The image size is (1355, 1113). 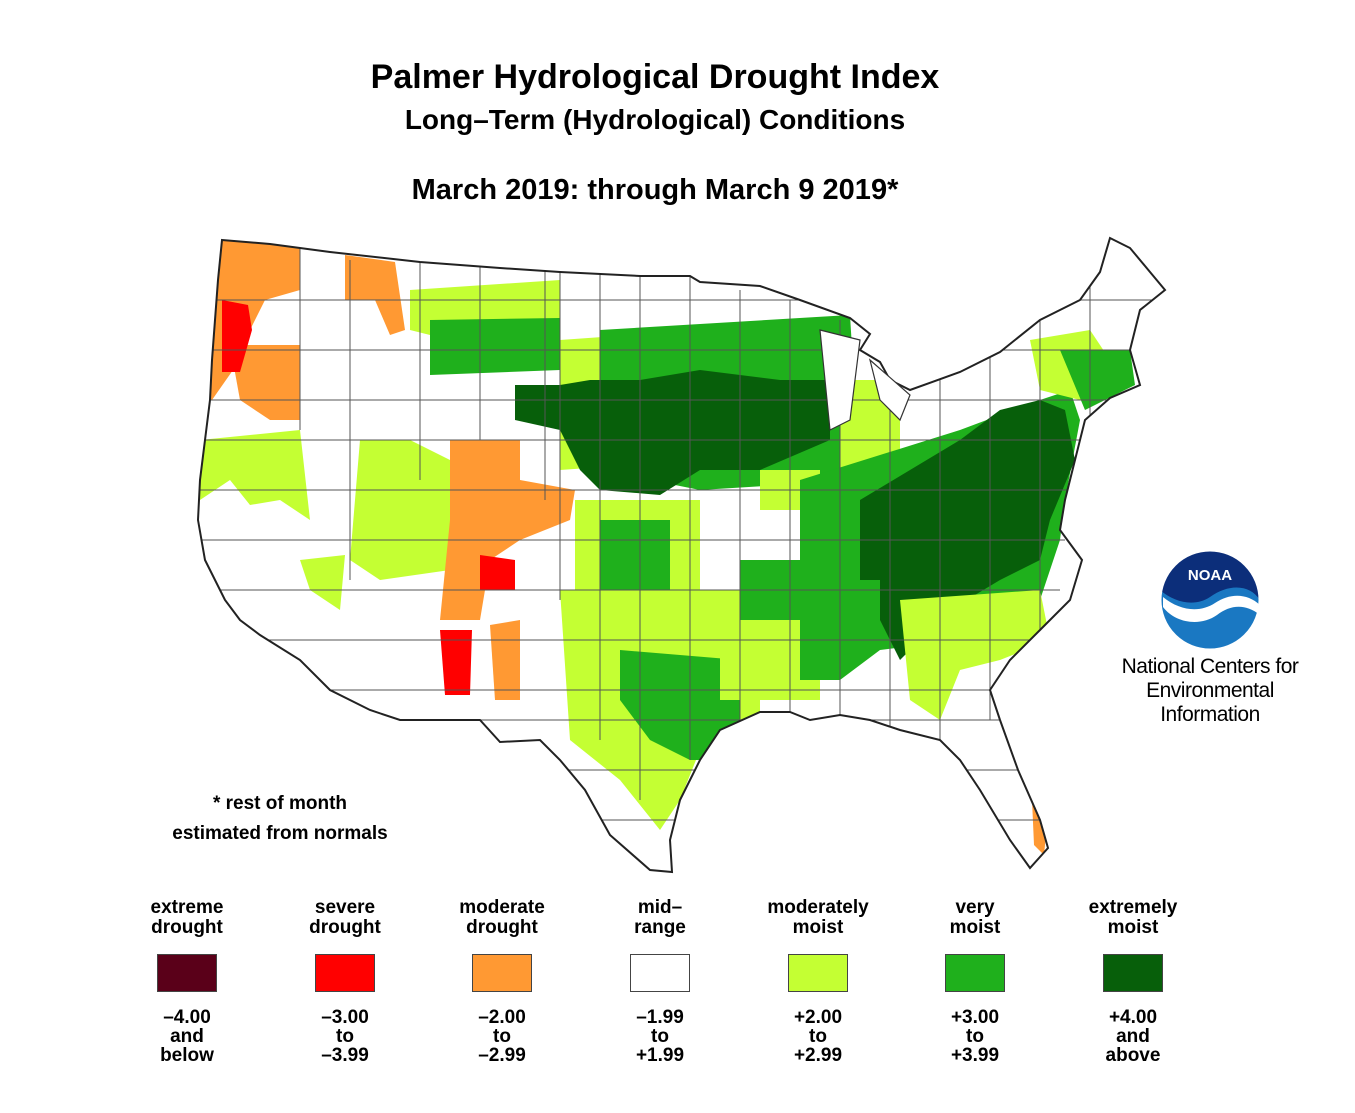 I want to click on legend-item-mid-range: mid– range –1.99 to +1.99, so click(x=660, y=981).